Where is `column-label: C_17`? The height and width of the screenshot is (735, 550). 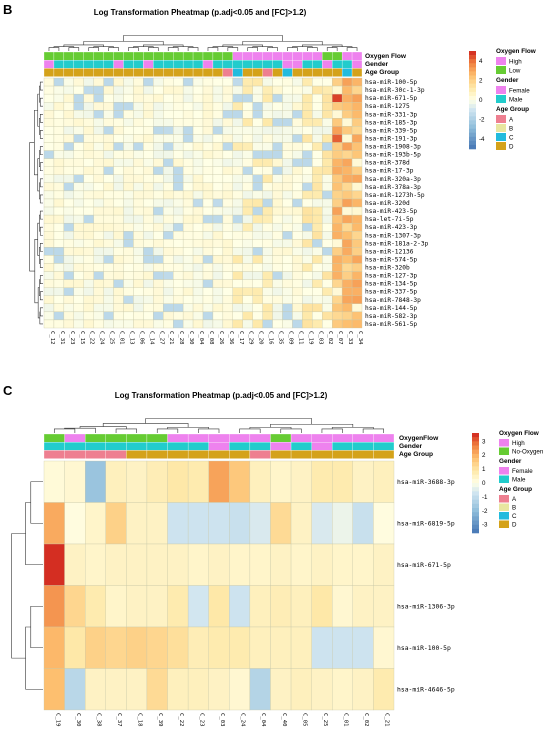 column-label: C_17 is located at coordinates (241, 337).